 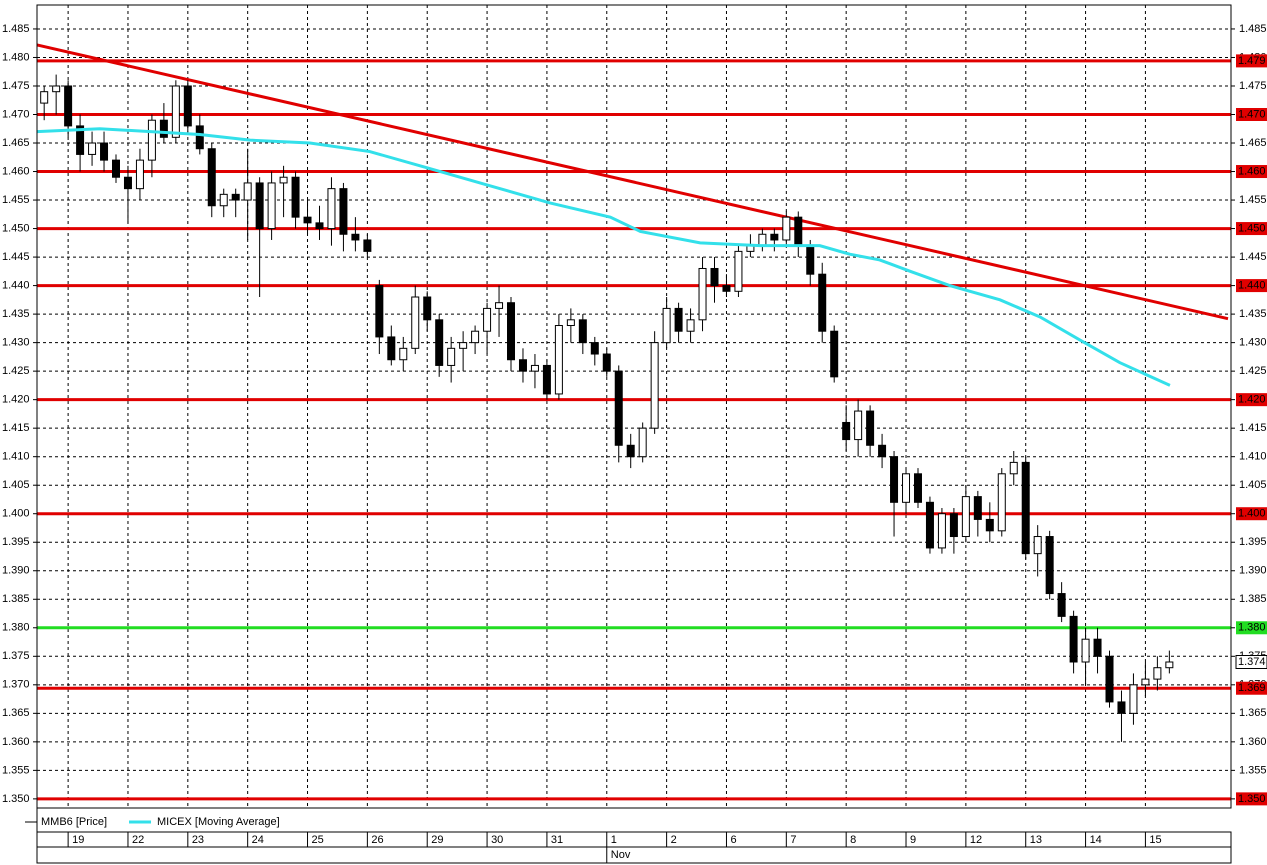 I want to click on x-tick-label: 15, so click(x=1155, y=840).